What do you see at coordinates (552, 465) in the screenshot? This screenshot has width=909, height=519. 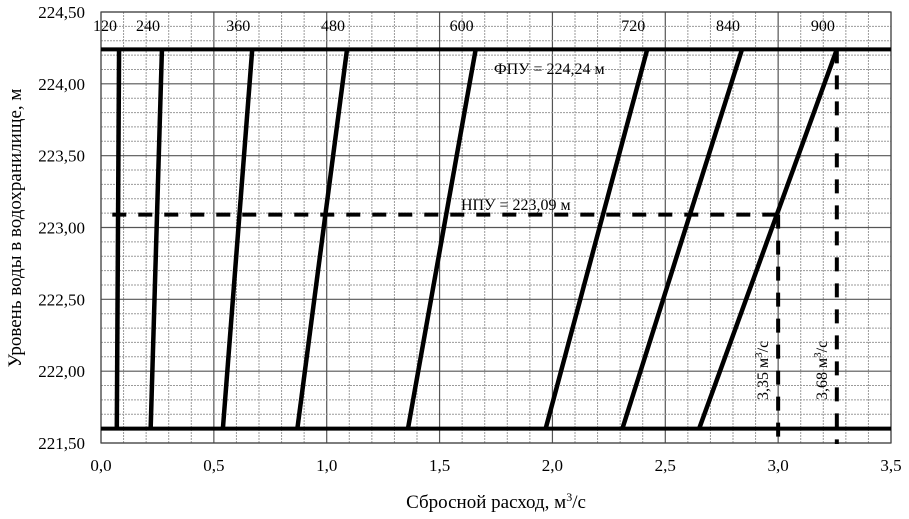 I see `x-tick-label: 2,0` at bounding box center [552, 465].